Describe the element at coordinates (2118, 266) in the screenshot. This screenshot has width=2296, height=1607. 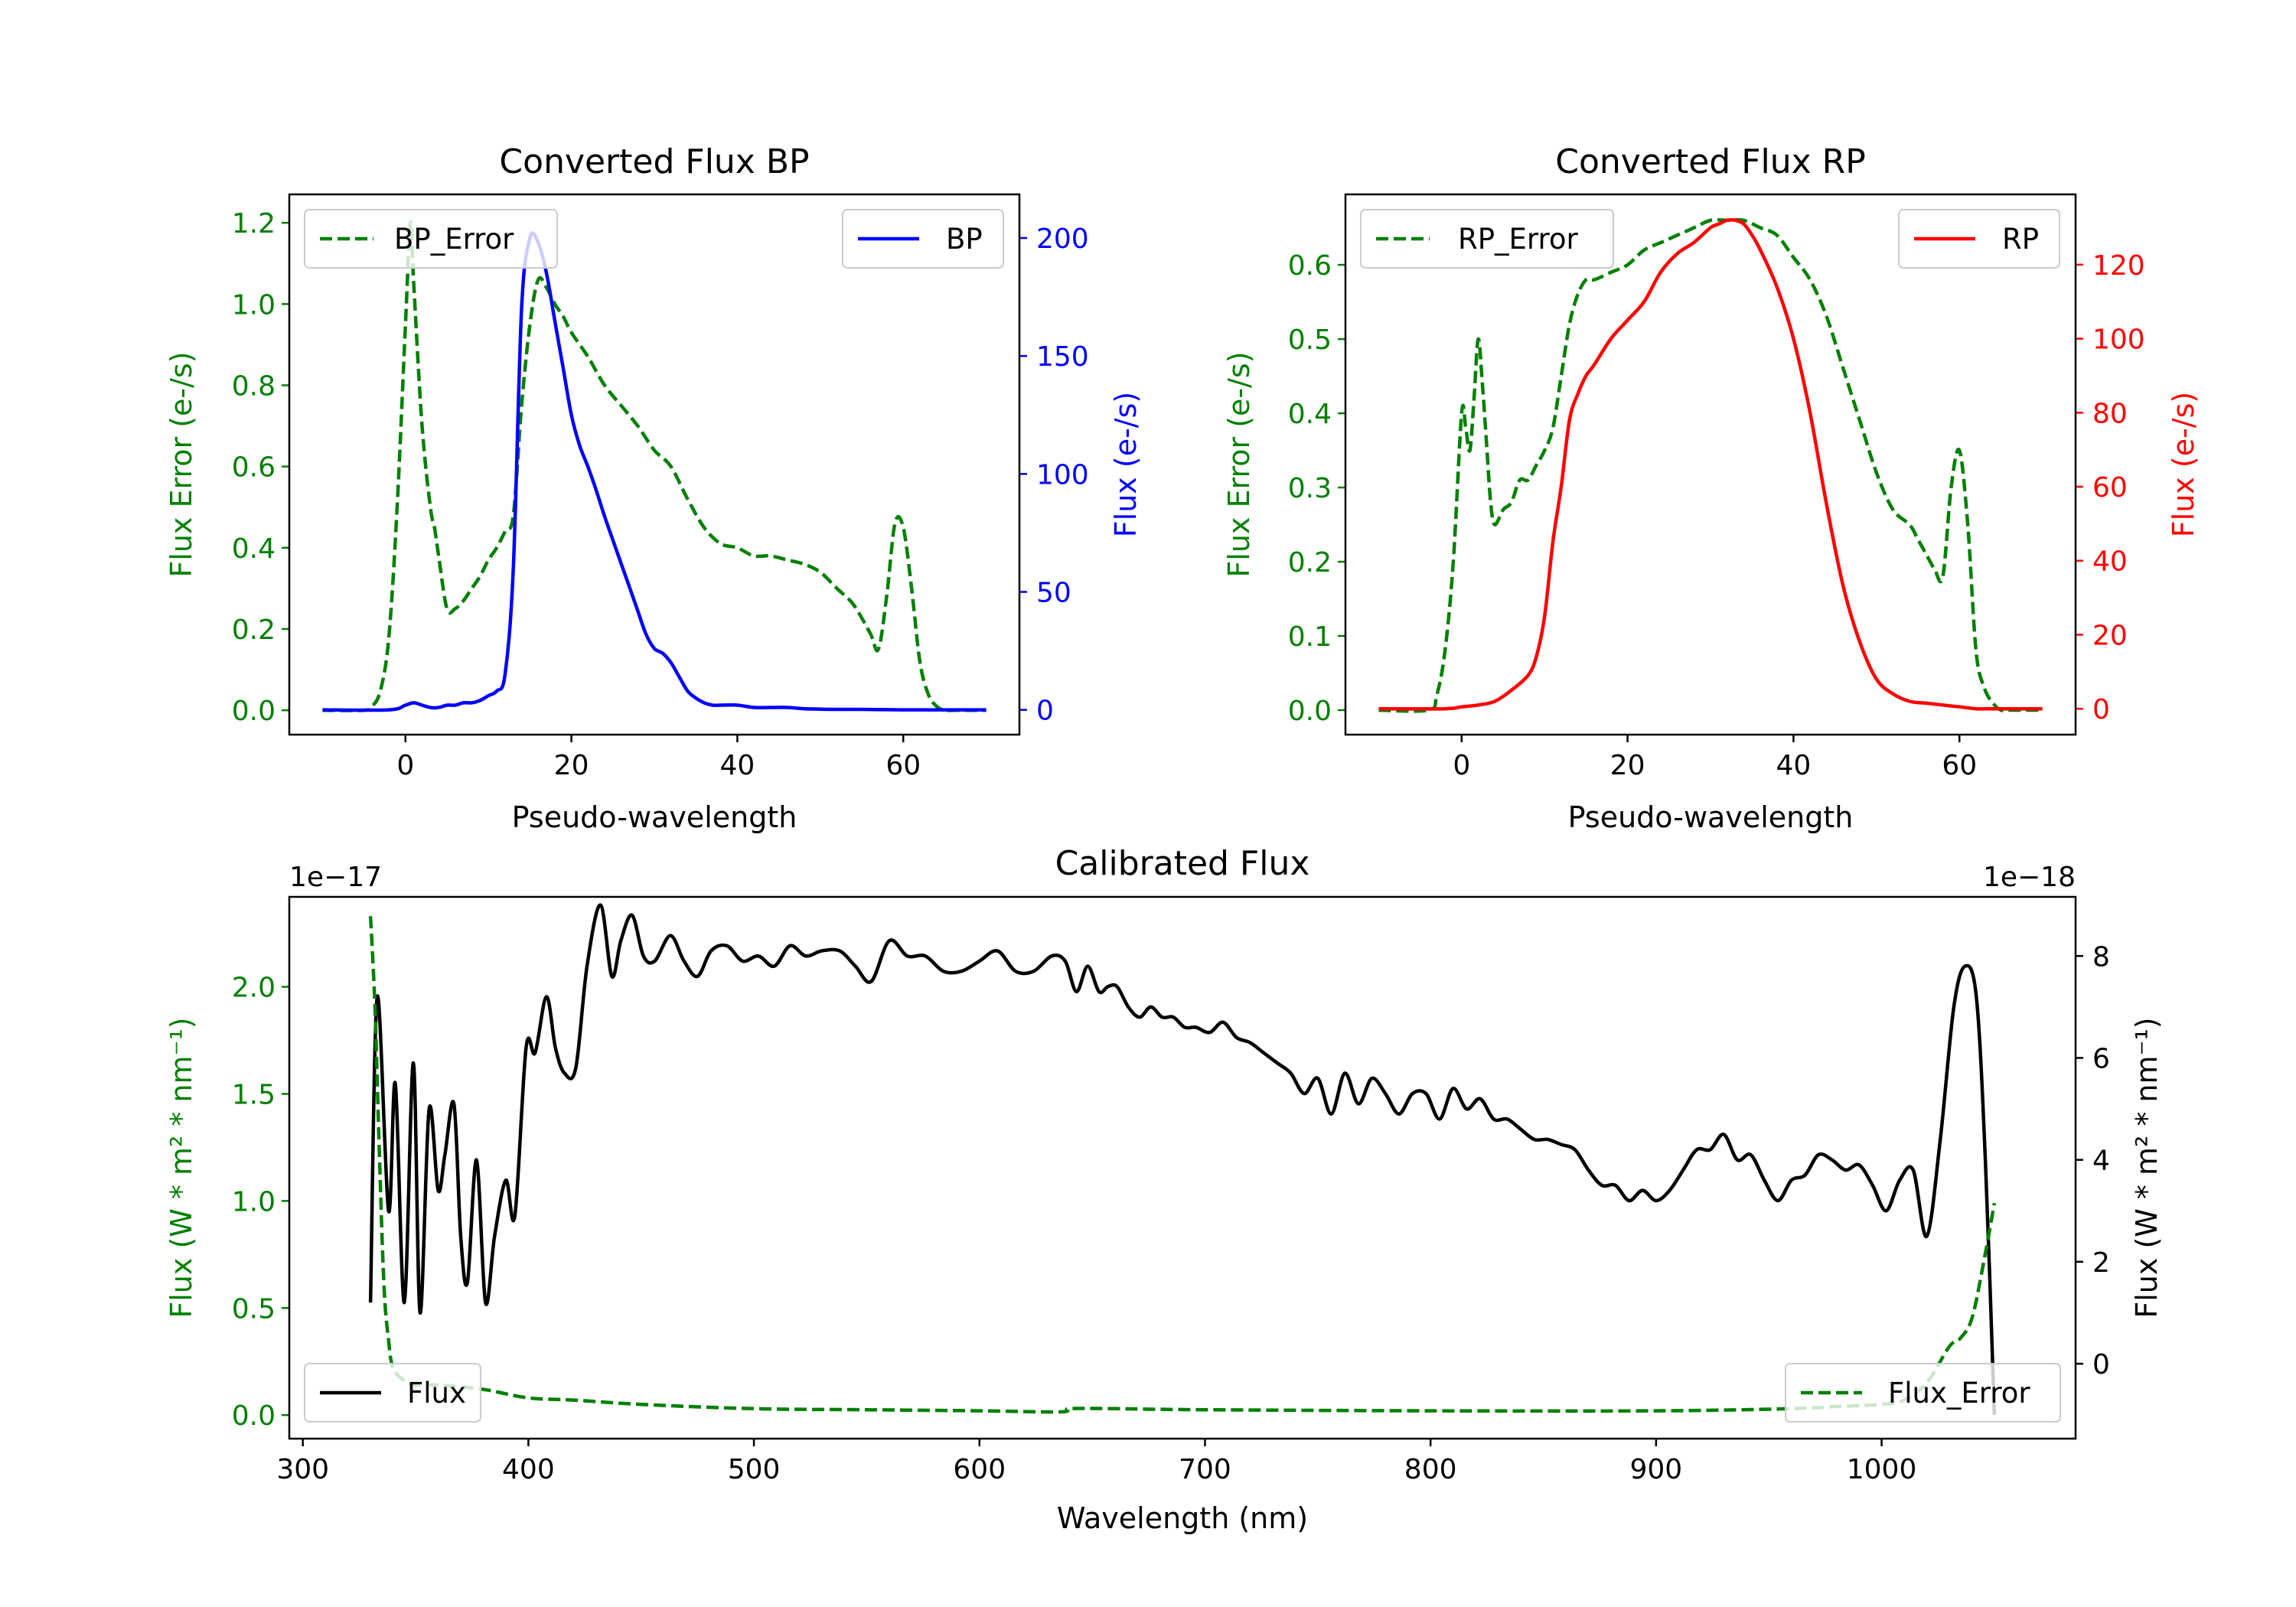
I see `right-tick-label: 120` at that location.